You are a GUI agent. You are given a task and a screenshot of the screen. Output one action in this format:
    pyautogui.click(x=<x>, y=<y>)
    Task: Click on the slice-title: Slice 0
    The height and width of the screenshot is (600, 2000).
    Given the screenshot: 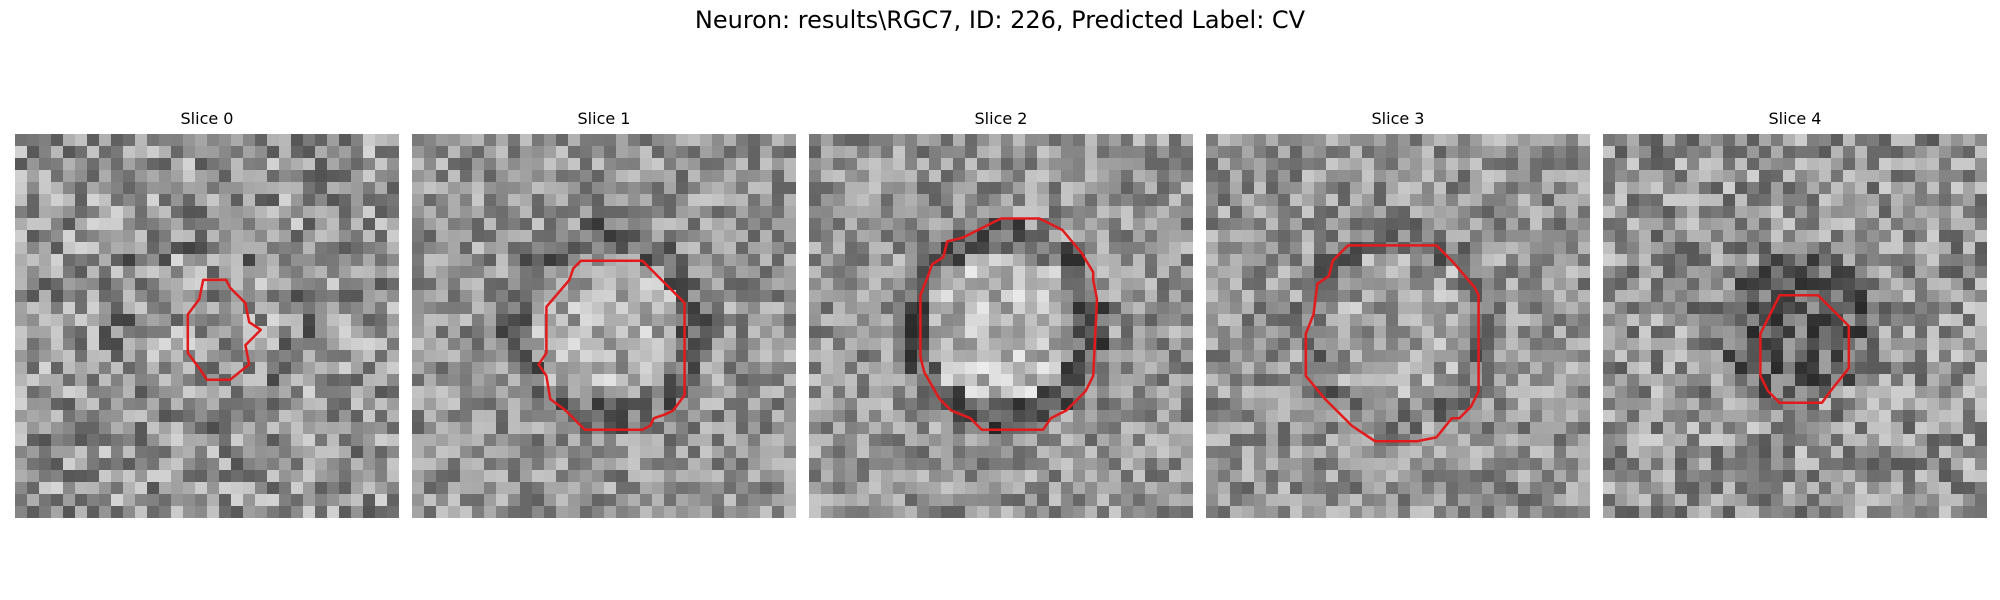 What is the action you would take?
    pyautogui.click(x=207, y=118)
    